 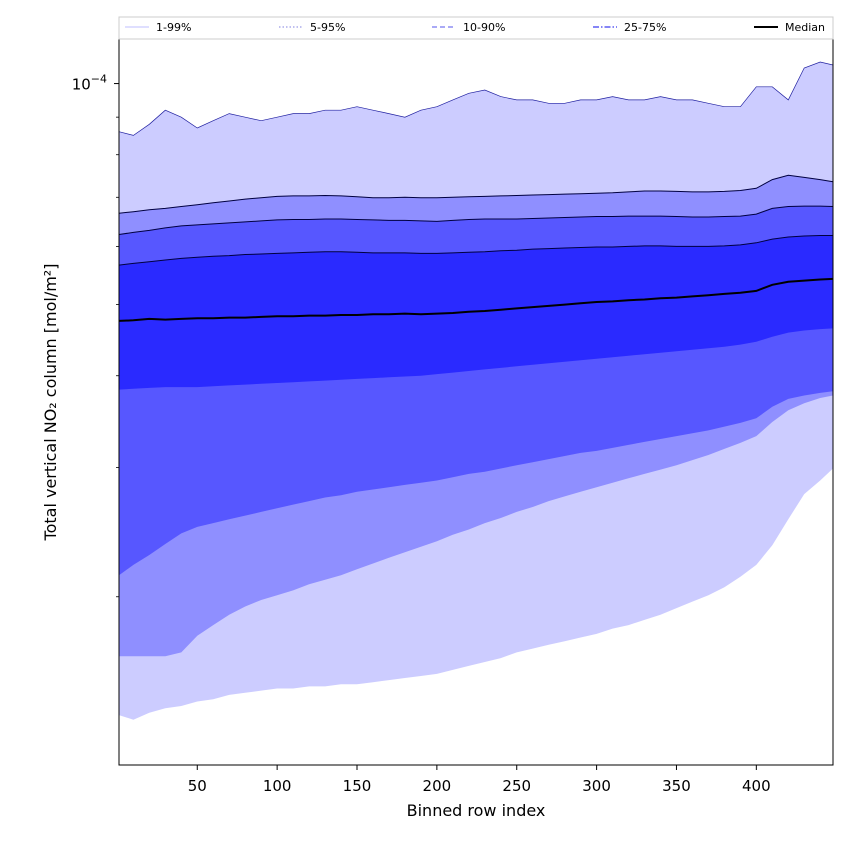 I want to click on median-line, so click(x=476, y=299).